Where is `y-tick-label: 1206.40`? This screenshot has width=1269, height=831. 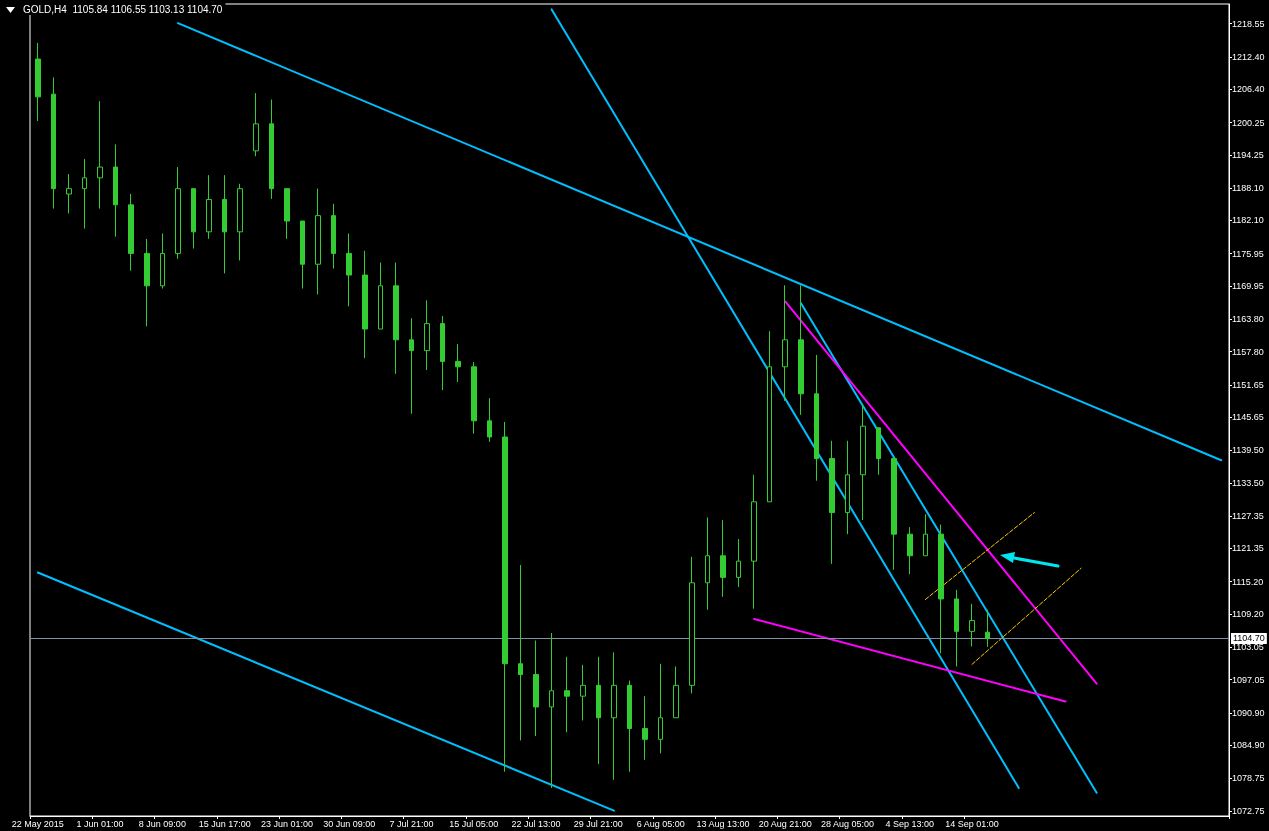 y-tick-label: 1206.40 is located at coordinates (1248, 89).